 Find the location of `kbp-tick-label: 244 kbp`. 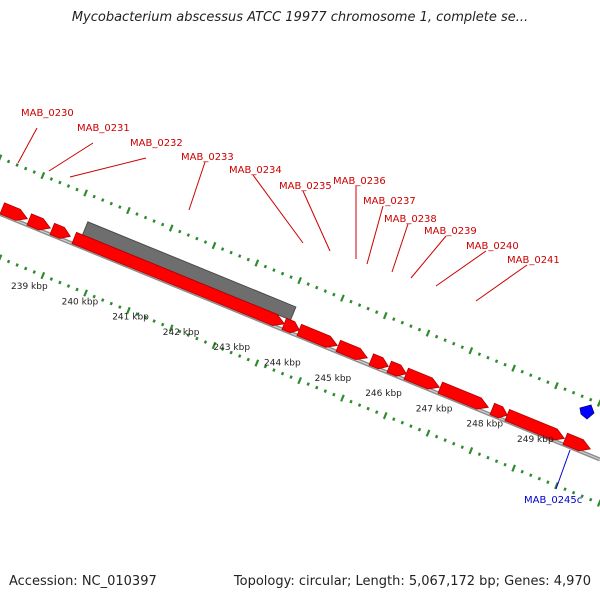

kbp-tick-label: 244 kbp is located at coordinates (282, 364).